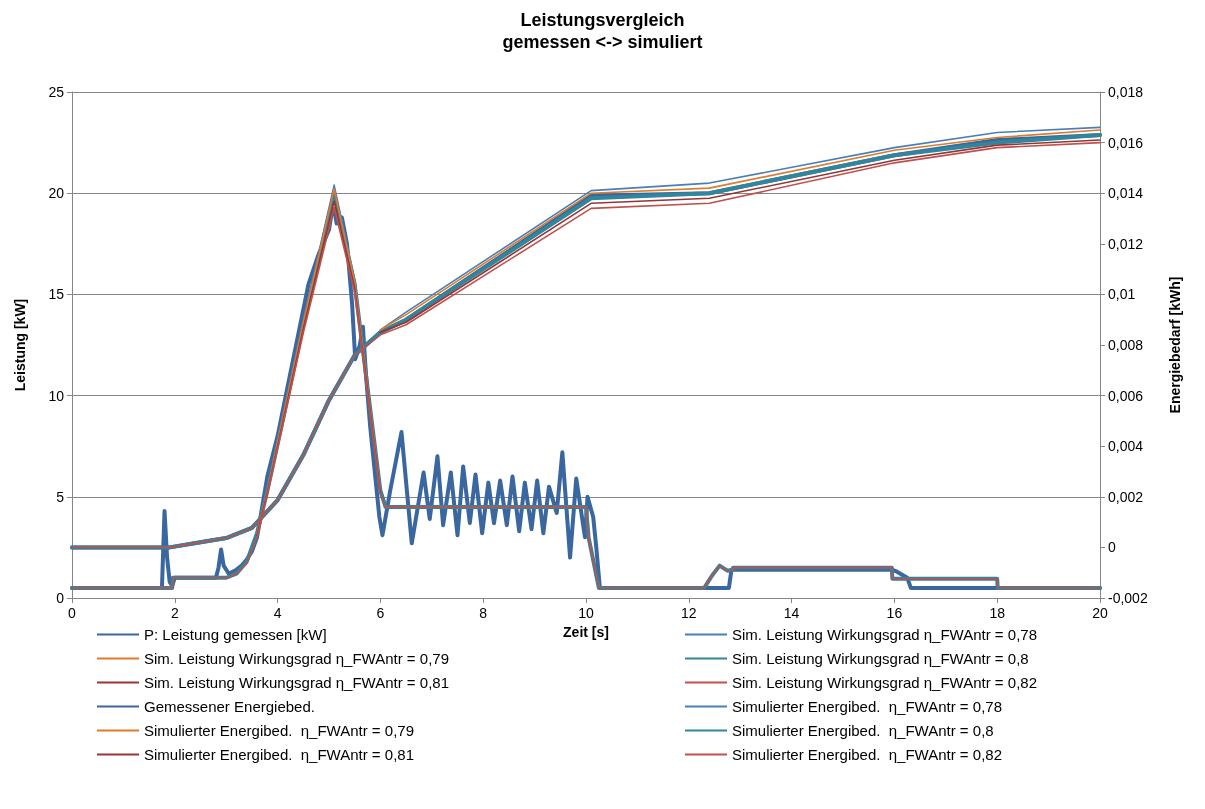 This screenshot has height=809, width=1205. Describe the element at coordinates (586, 613) in the screenshot. I see `x-tick-label: 10` at that location.